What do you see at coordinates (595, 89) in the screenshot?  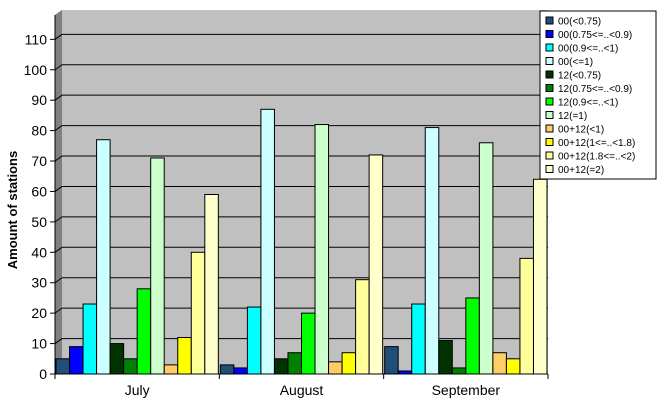 I see `legend-label: 12(0.75<=..<0.9)` at bounding box center [595, 89].